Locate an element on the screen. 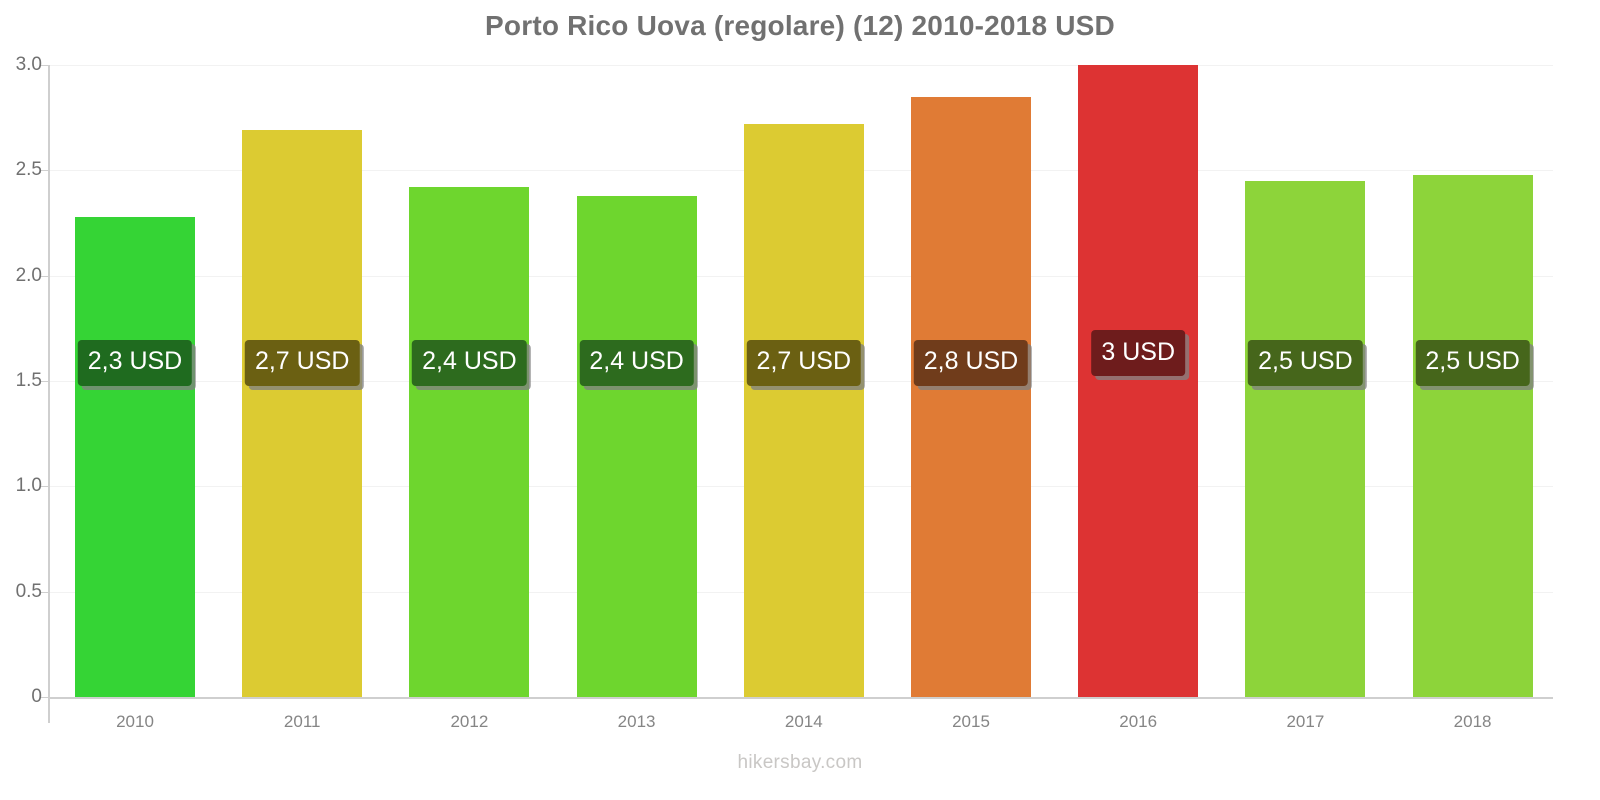 This screenshot has width=1600, height=800. gridline is located at coordinates (800, 65).